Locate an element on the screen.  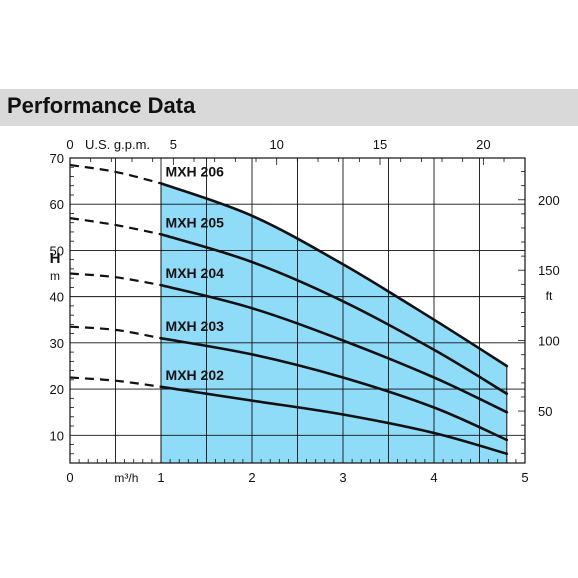
series-label: MXH 205 is located at coordinates (195, 222).